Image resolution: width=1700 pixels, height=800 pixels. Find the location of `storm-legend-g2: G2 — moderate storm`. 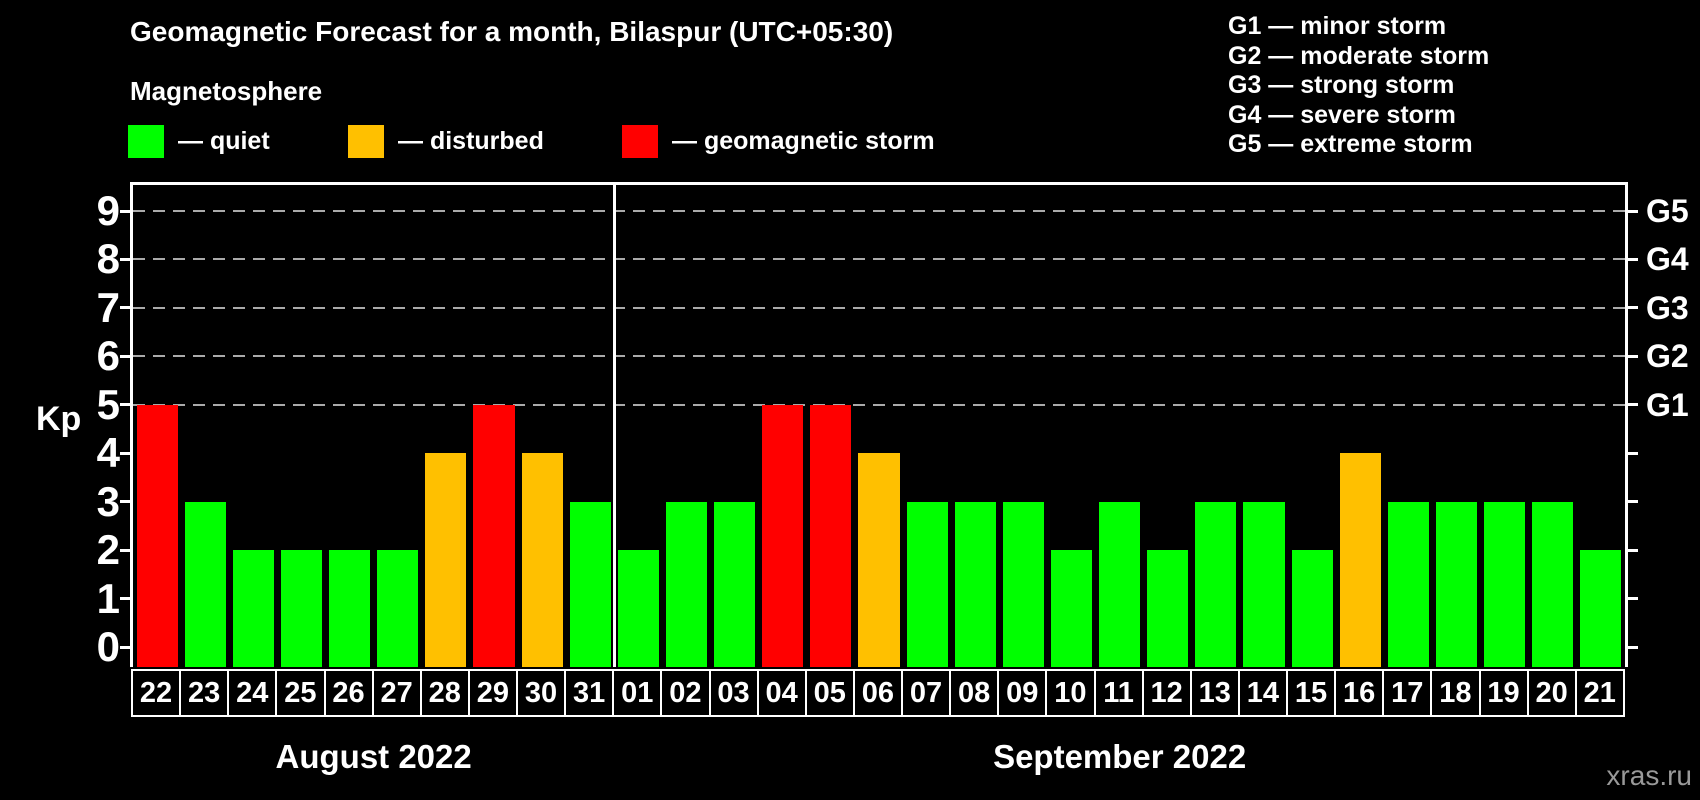

storm-legend-g2: G2 — moderate storm is located at coordinates (1359, 55).